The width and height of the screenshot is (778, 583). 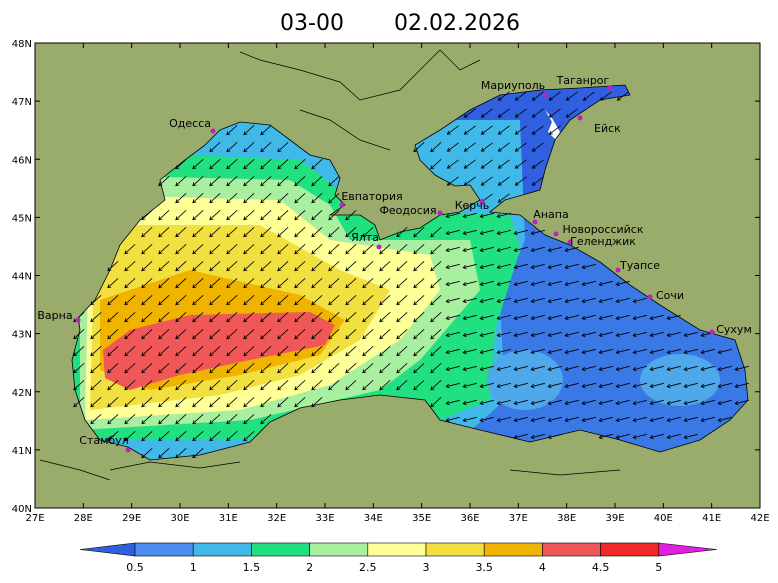 I want to click on lon-label: 27E, so click(x=34, y=518).